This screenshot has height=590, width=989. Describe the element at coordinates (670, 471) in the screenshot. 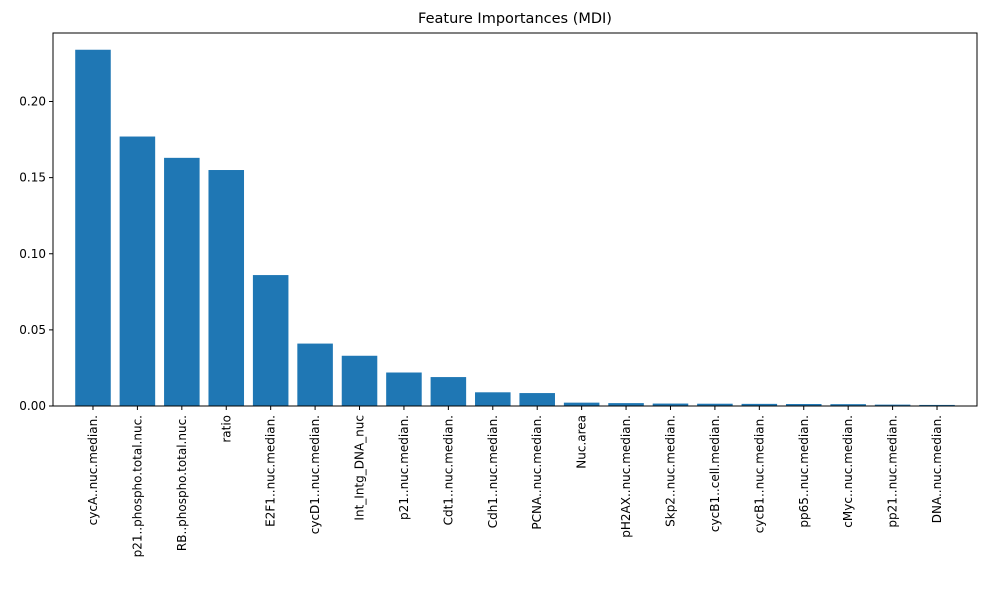

I see `x-tick-label: Skp2..nuc.median.` at that location.